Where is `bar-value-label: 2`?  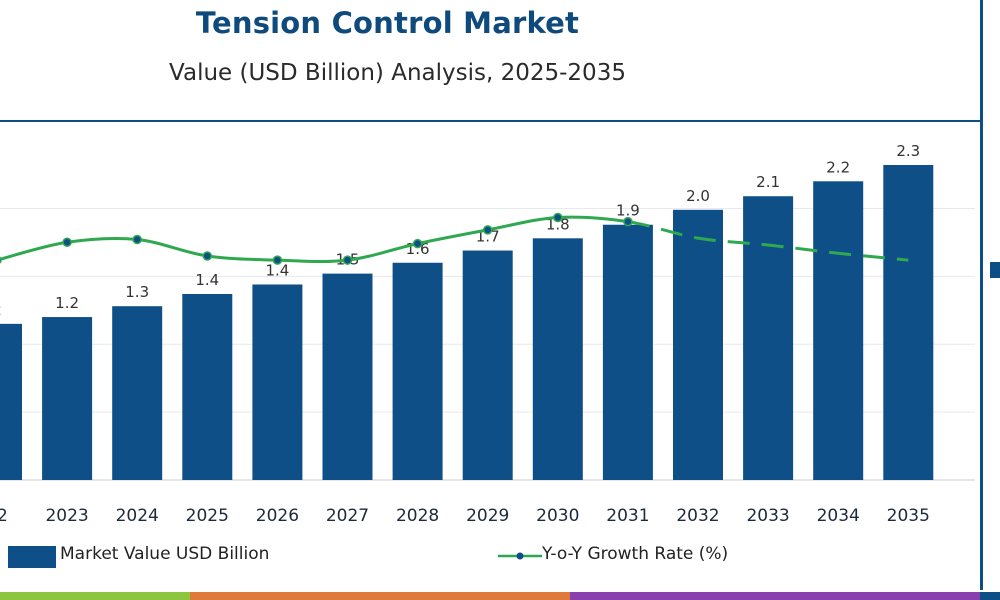
bar-value-label: 2 is located at coordinates (1, 310).